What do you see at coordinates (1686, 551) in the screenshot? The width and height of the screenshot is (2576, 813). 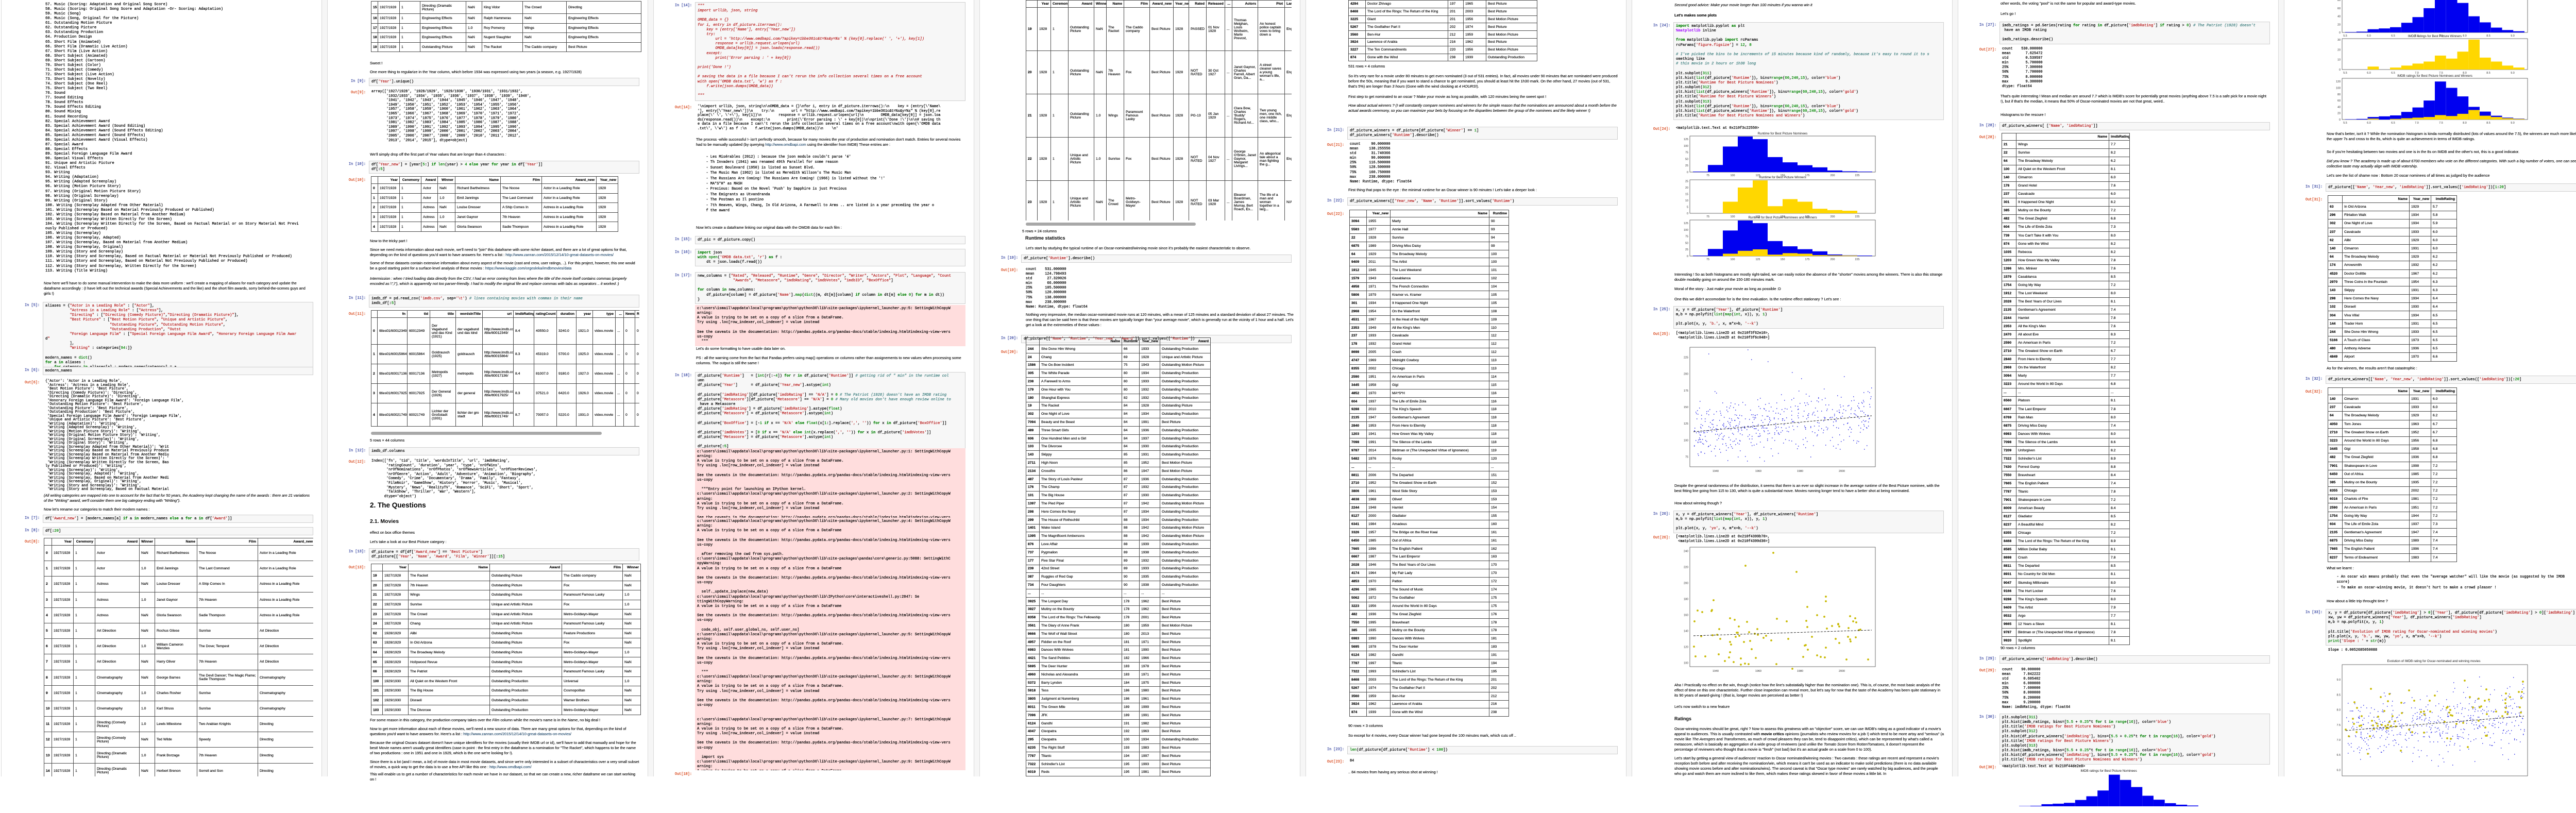 I see `svg-text: 240` at bounding box center [1686, 551].